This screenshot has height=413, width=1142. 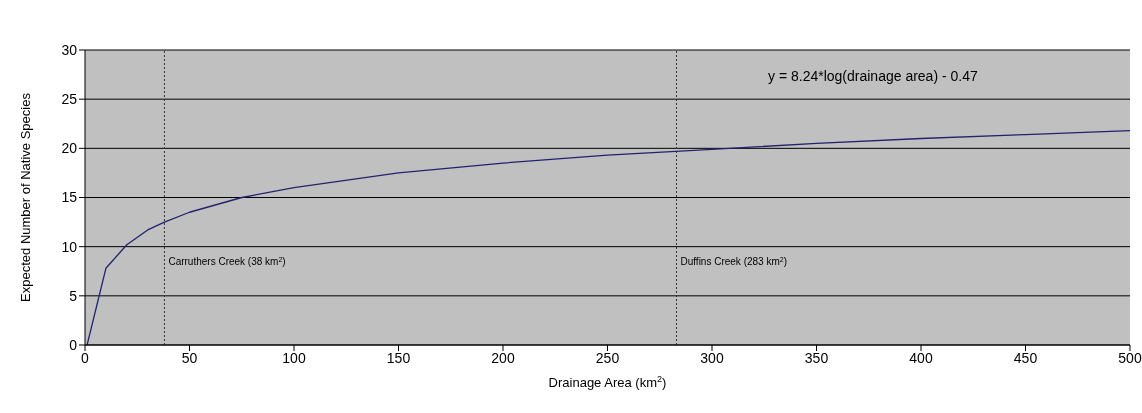 What do you see at coordinates (294, 357) in the screenshot?
I see `x-tick-label: 100` at bounding box center [294, 357].